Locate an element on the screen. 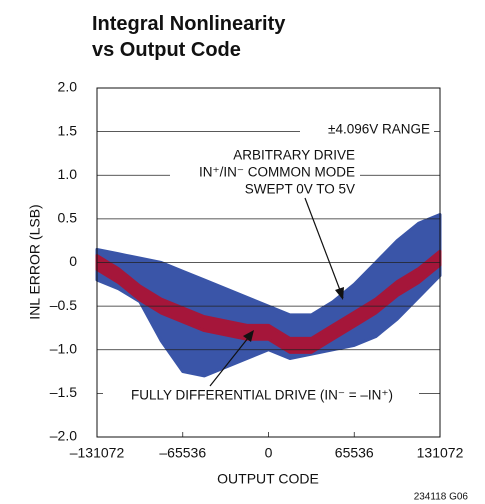  y-tick-label: –0.5 is located at coordinates (63, 305).